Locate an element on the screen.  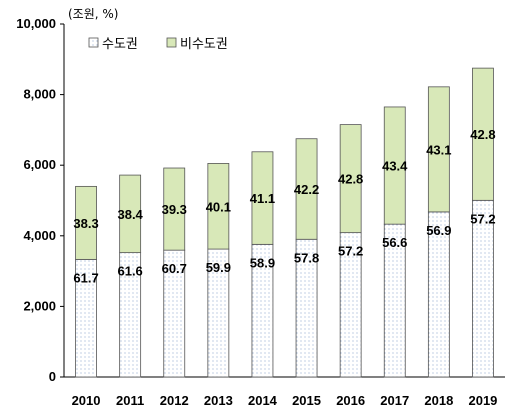
data-label-noncapital: 43.1 is located at coordinates (438, 149).